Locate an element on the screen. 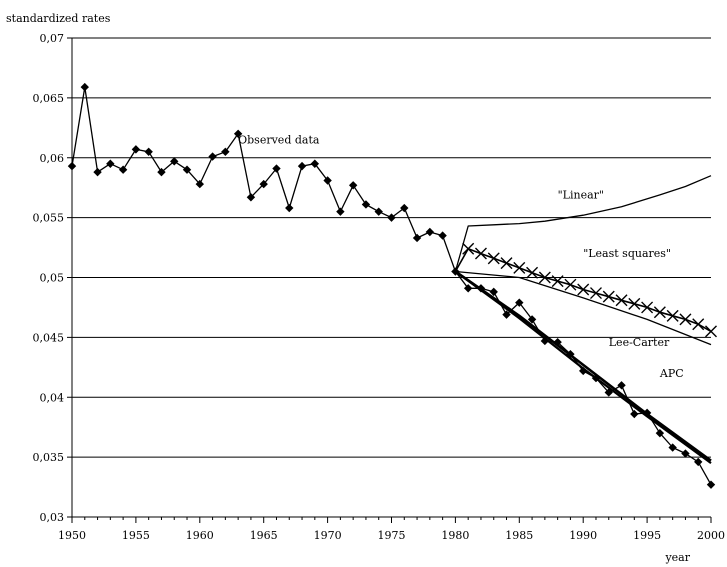 This screenshot has height=567, width=727. x-tick-label: 1950 is located at coordinates (72, 535).